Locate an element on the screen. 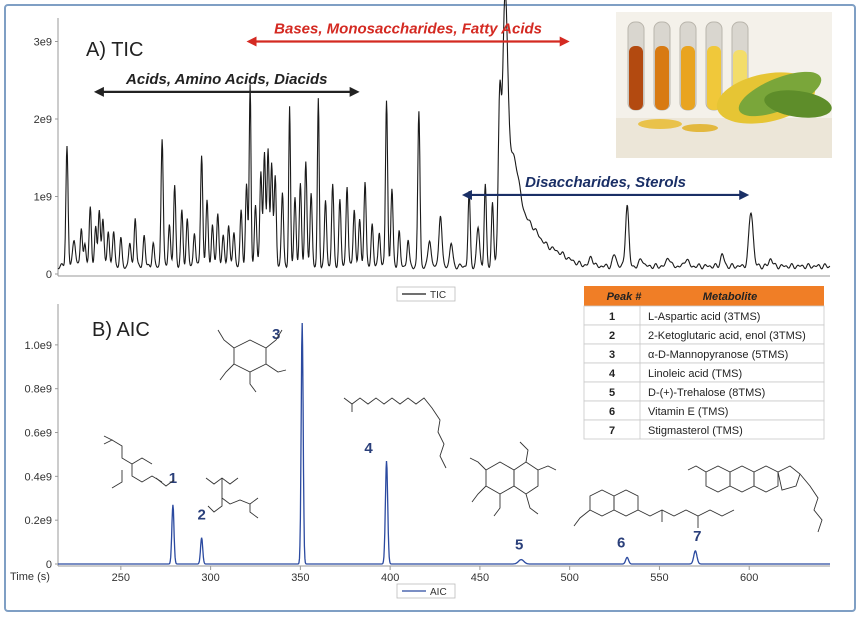  aic-x-ticks: 250 300 350 400 450 500 550 600 is located at coordinates (435, 575).